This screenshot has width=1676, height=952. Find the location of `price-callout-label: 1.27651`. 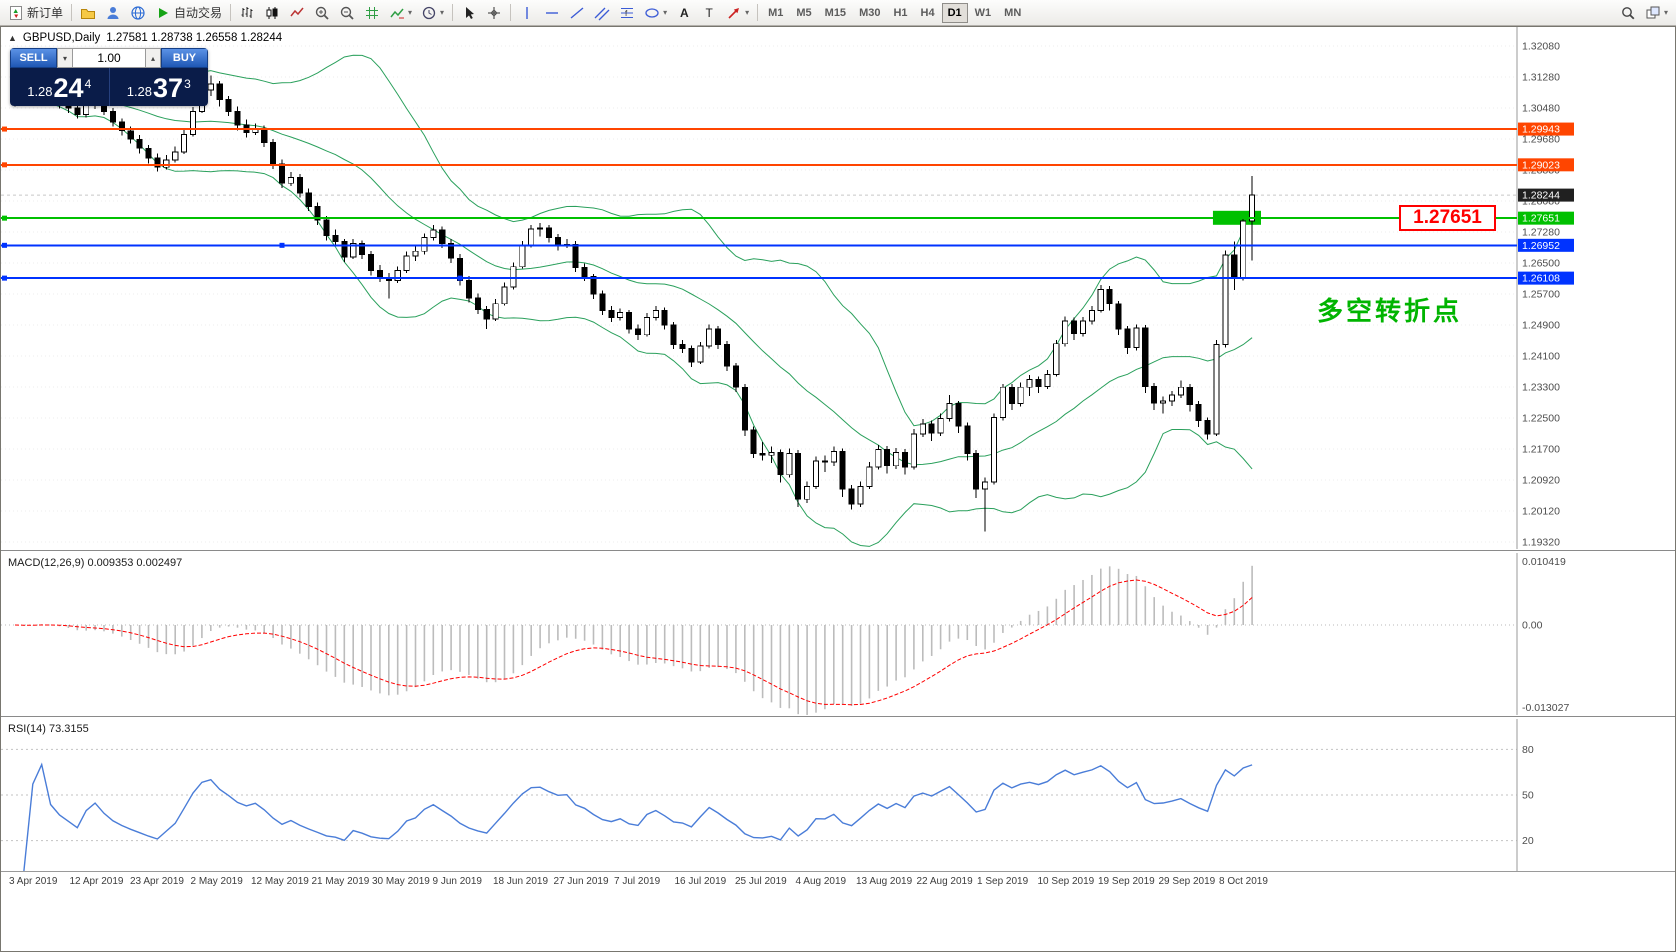

price-callout-label: 1.27651 is located at coordinates (1447, 218).